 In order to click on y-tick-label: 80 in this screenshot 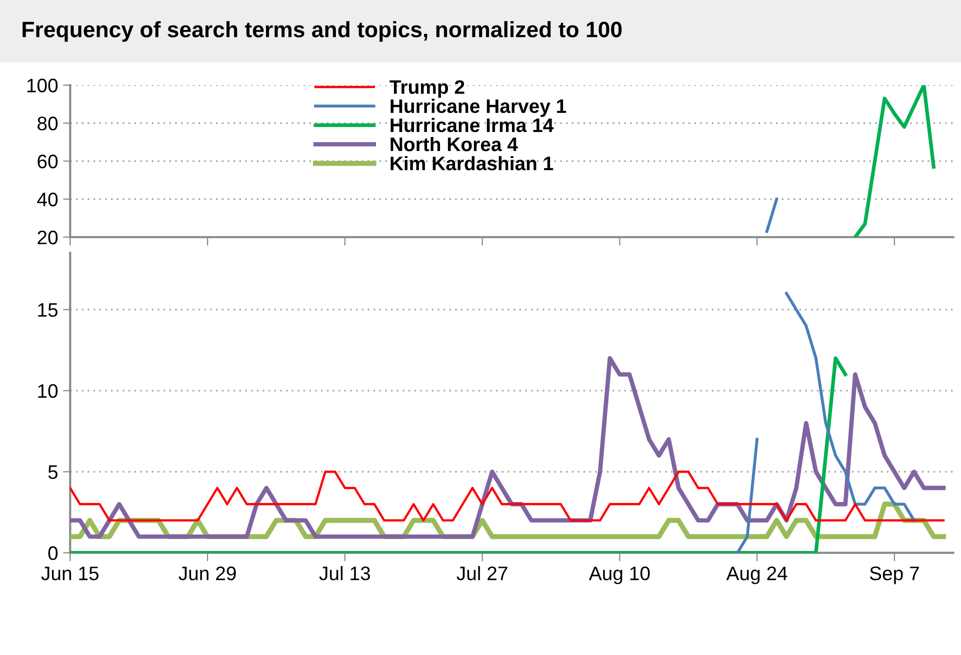, I will do `click(48, 123)`.